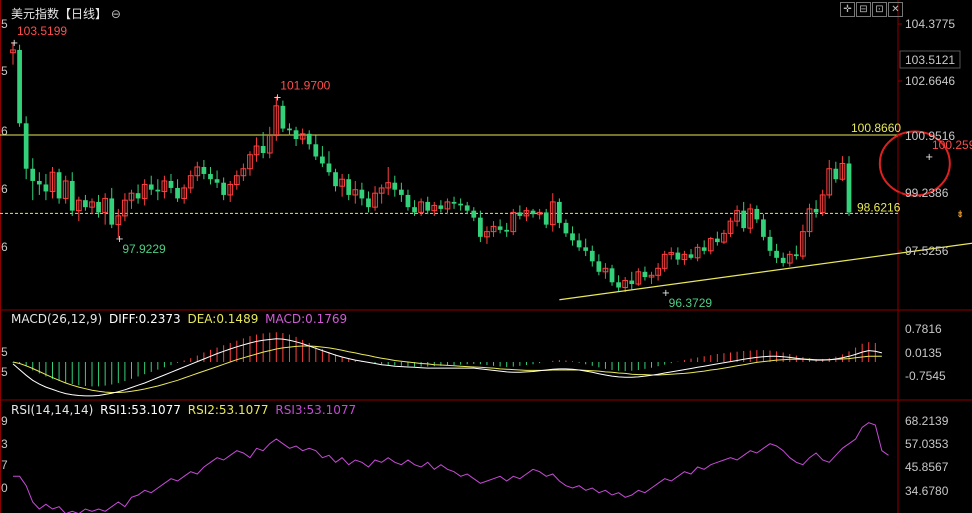 The width and height of the screenshot is (972, 513). I want to click on zoom-out-icon: ⊖, so click(115, 14).